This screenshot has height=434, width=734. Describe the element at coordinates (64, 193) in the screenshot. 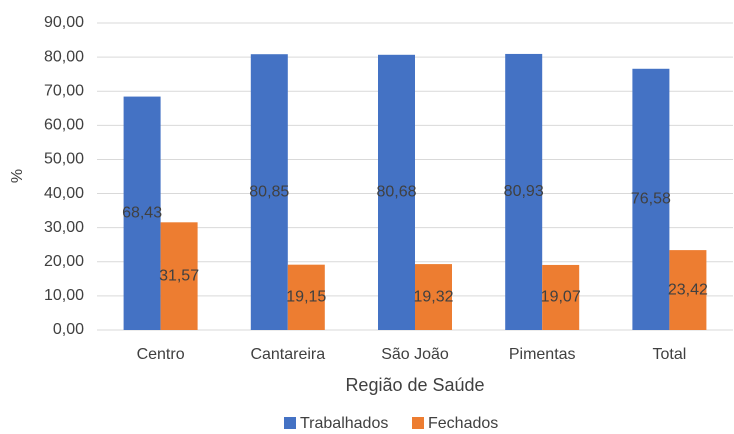

I see `y-tick-label: 40,00` at that location.